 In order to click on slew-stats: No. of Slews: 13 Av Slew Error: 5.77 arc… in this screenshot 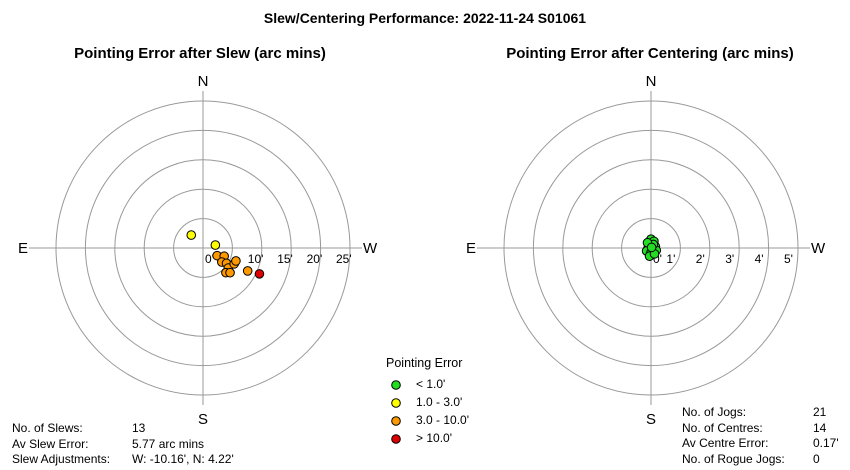, I will do `click(123, 444)`.